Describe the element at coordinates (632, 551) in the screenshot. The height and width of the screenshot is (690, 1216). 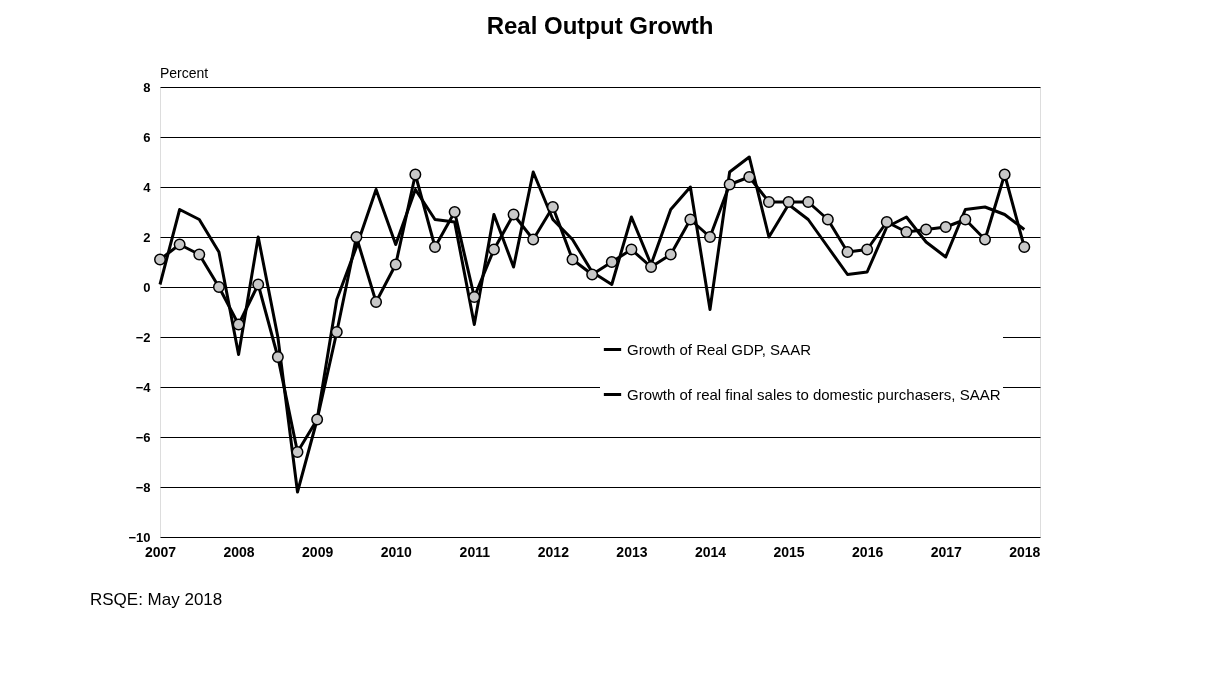
I see `x-tick-label: 2013` at that location.